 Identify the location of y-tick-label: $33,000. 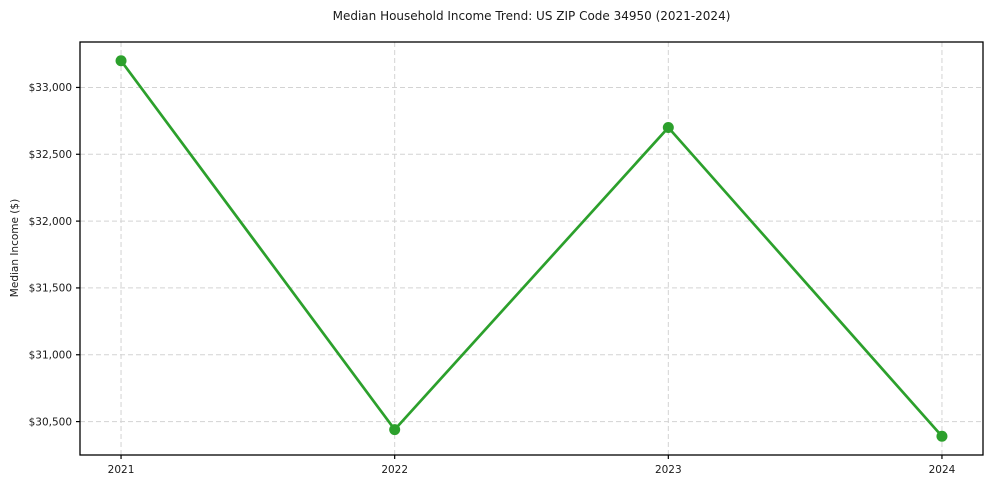
(50, 88).